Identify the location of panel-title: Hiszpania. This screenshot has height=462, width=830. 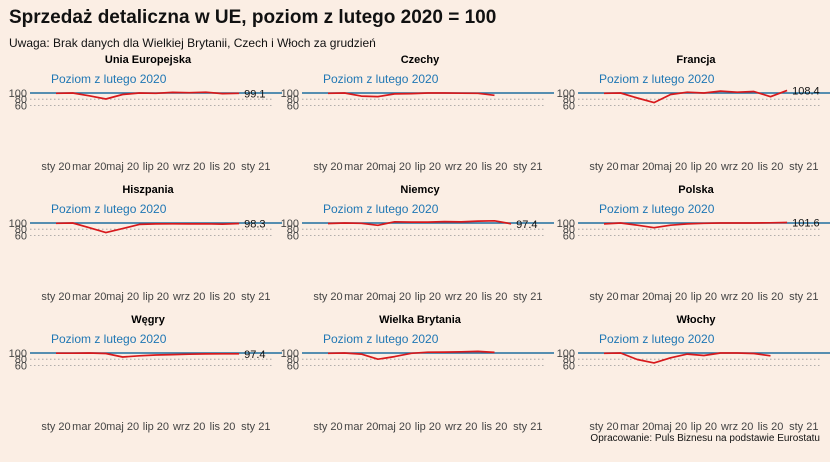
(148, 190).